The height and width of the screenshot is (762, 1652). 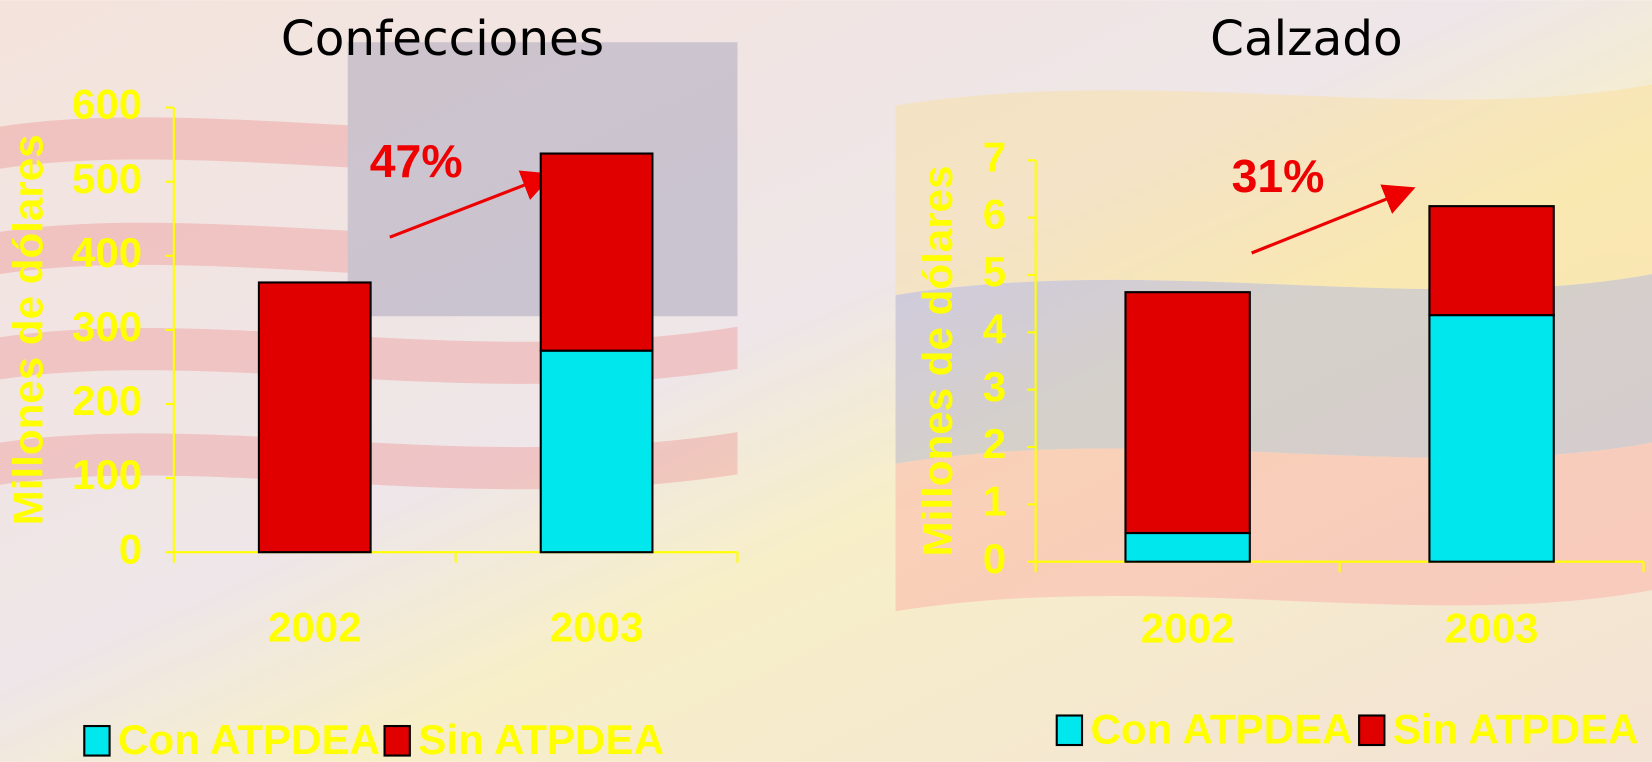 I want to click on y-tick-label: 1, so click(x=994, y=500).